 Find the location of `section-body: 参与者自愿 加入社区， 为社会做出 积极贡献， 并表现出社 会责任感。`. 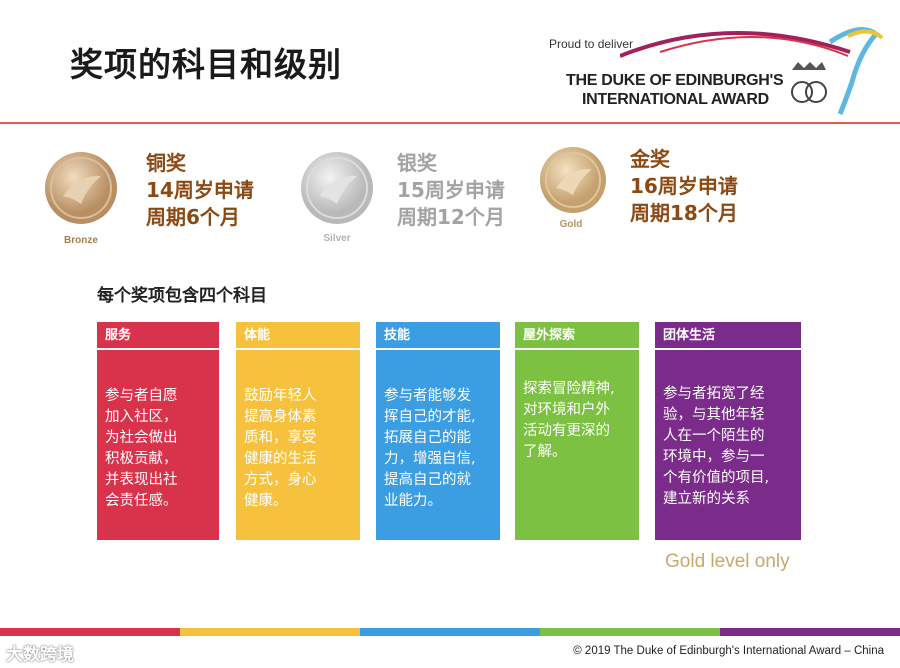

section-body: 参与者自愿 加入社区， 为社会做出 积极贡献， 并表现出社 会责任感。 is located at coordinates (159, 449).